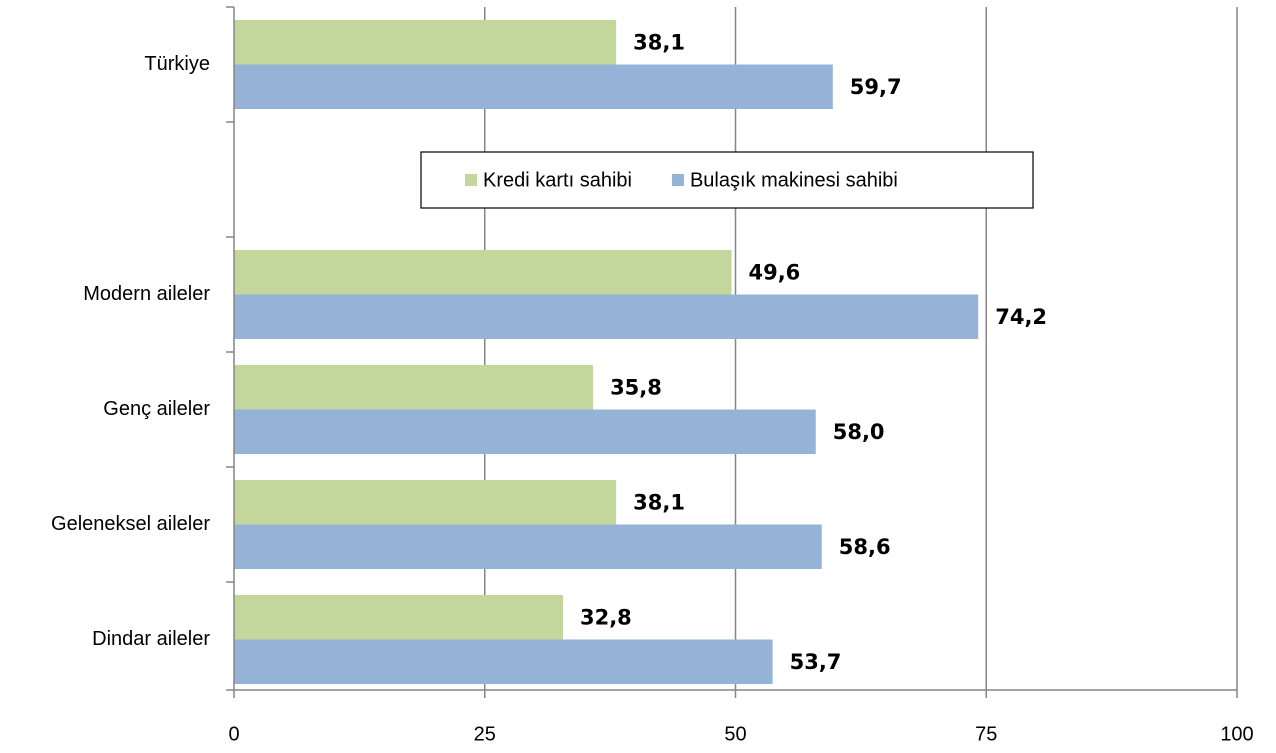  I want to click on legend-label: Bulaşık makinesi sahibi, so click(794, 180).